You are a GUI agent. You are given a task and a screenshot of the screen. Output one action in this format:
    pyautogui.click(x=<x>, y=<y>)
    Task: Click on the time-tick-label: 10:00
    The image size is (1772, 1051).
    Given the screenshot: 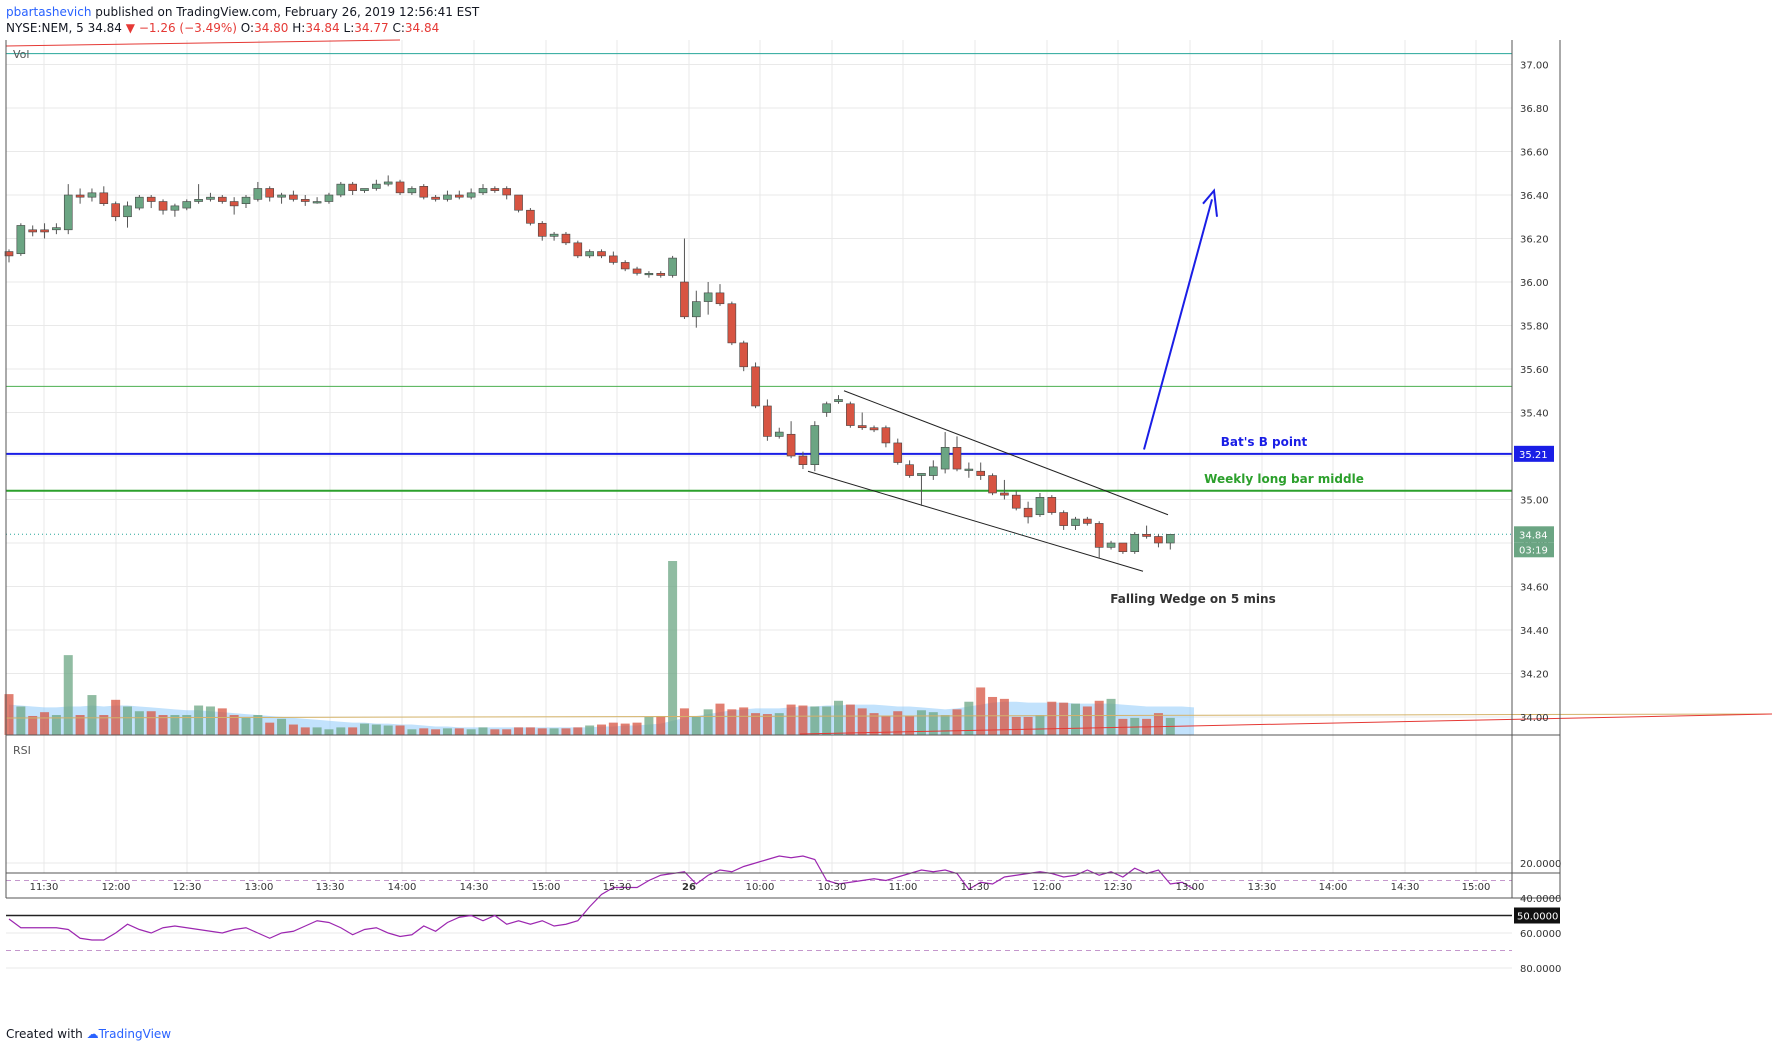 What is the action you would take?
    pyautogui.click(x=760, y=887)
    